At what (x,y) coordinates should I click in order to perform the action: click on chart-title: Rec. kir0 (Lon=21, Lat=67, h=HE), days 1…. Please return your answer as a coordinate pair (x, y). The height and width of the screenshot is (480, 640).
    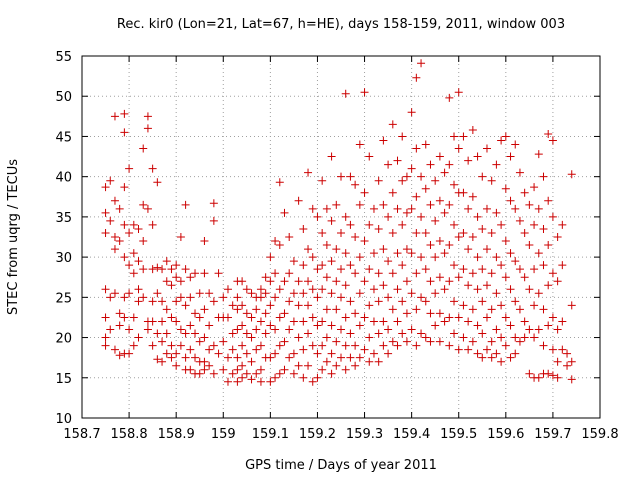
    Looking at the image, I should click on (341, 24).